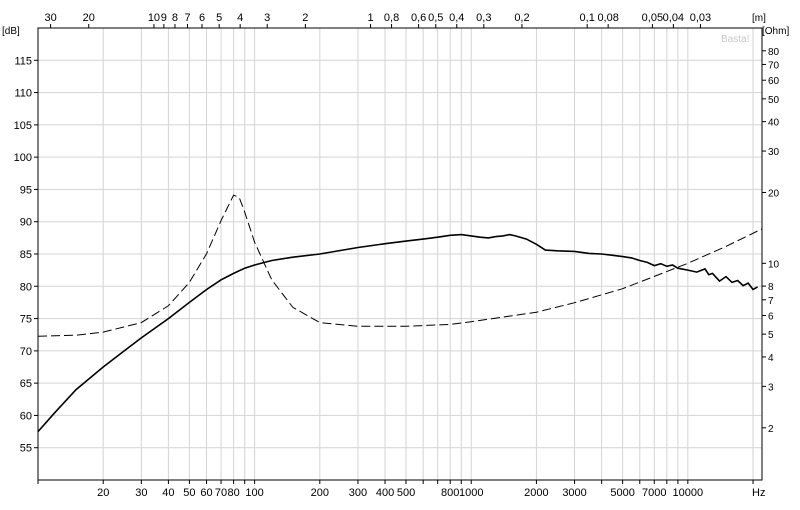  What do you see at coordinates (774, 100) in the screenshot?
I see `y2-tick-label: 50` at bounding box center [774, 100].